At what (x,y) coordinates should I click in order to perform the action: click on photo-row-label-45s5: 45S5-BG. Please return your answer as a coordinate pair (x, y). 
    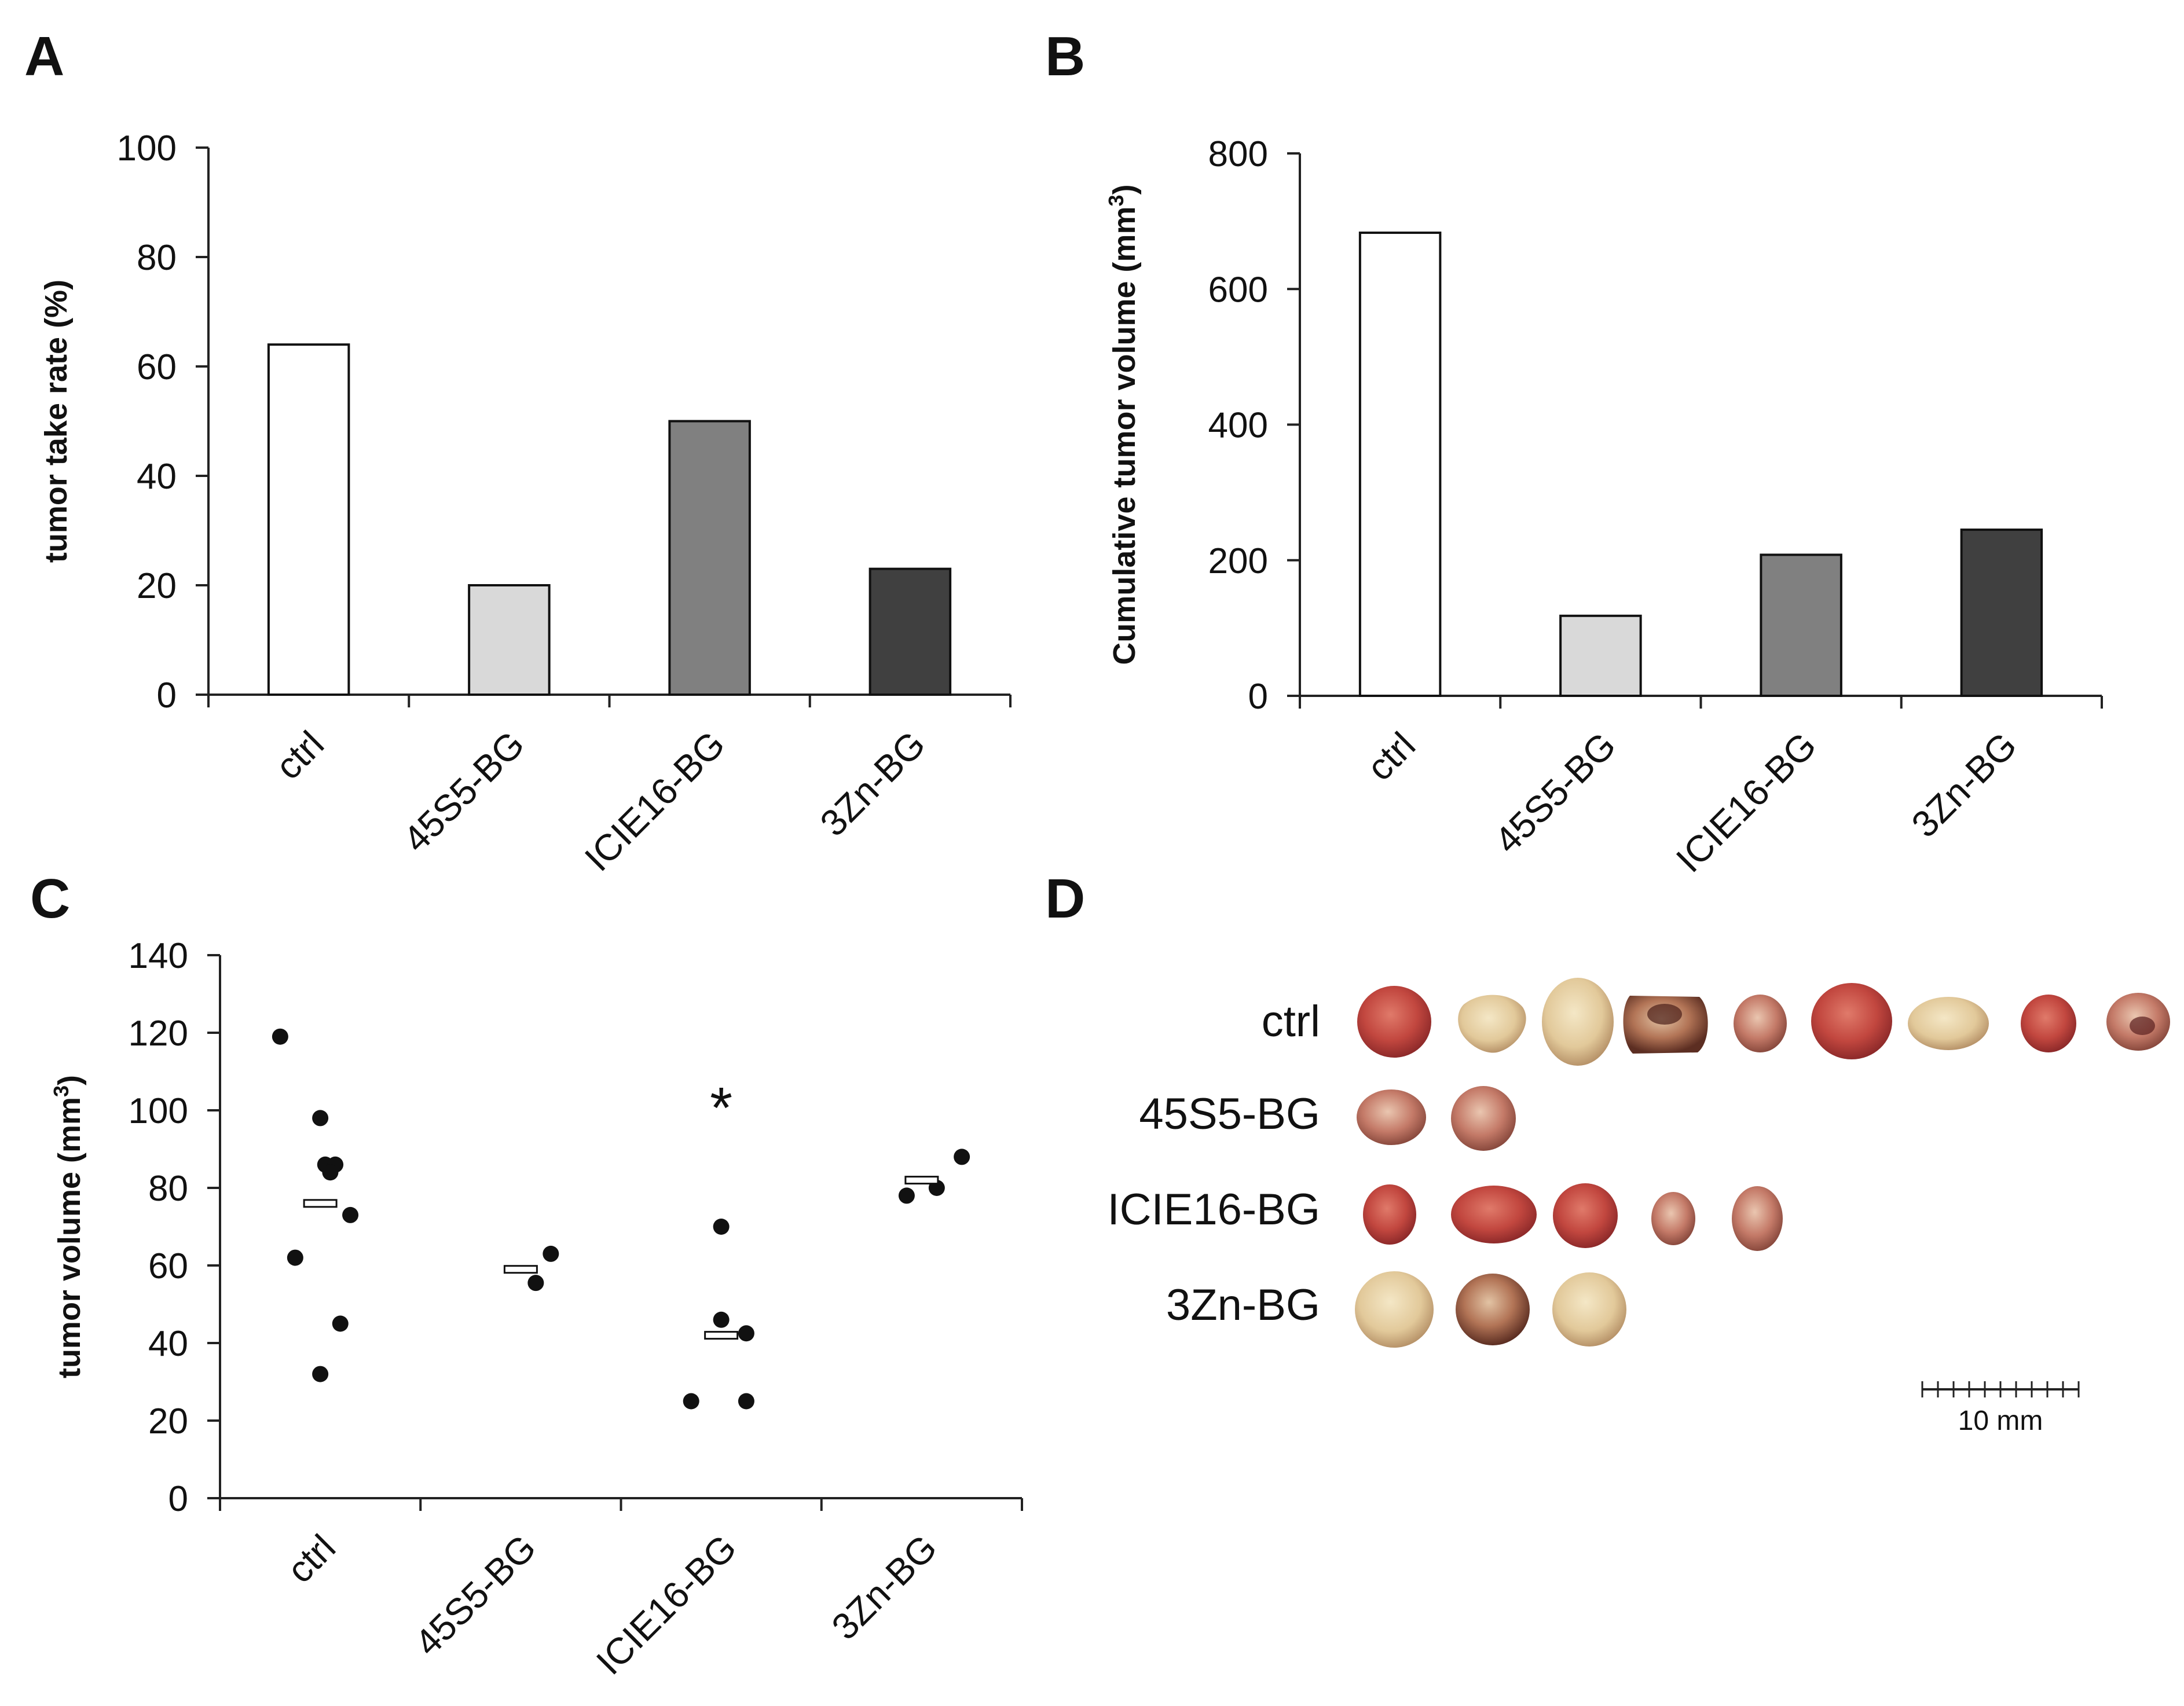
    Looking at the image, I should click on (1229, 1114).